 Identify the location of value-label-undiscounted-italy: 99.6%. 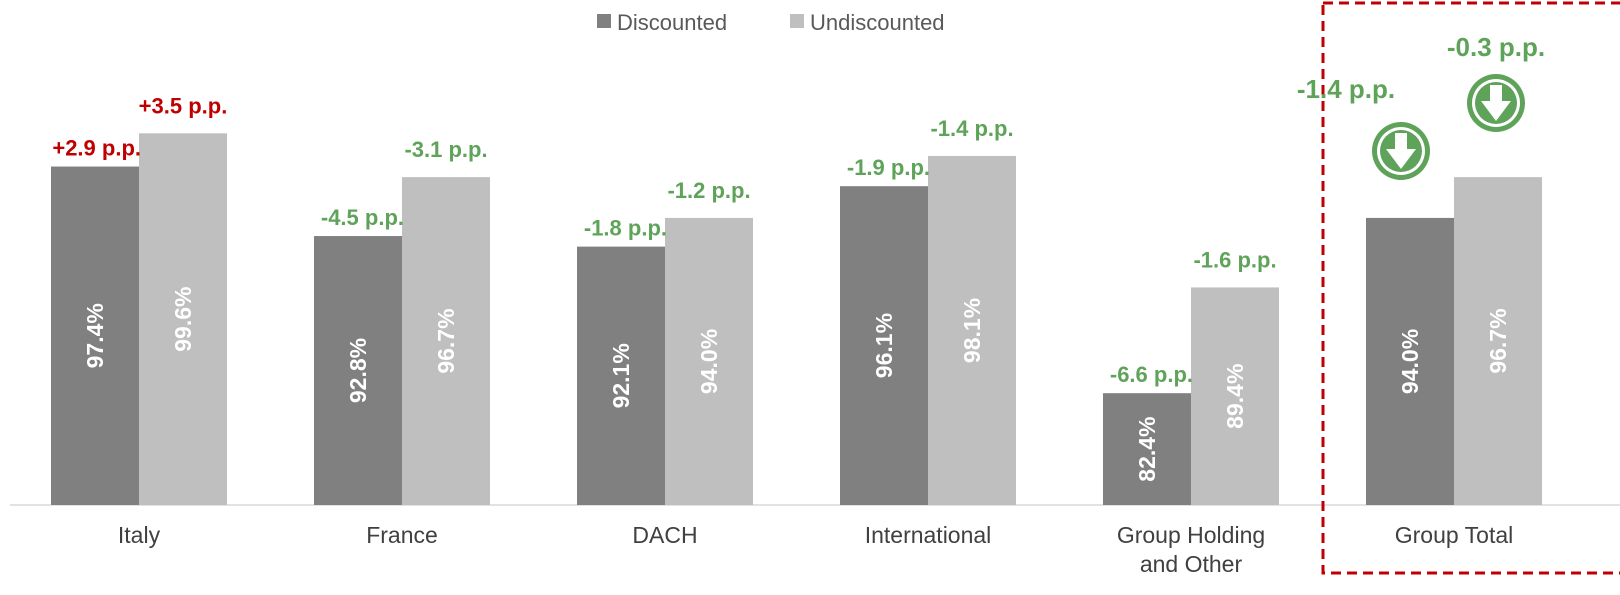
(183, 319).